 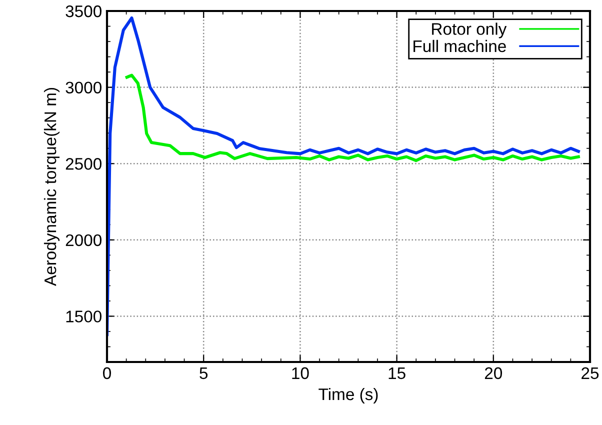 What do you see at coordinates (84, 240) in the screenshot?
I see `y-tick-label: 2000` at bounding box center [84, 240].